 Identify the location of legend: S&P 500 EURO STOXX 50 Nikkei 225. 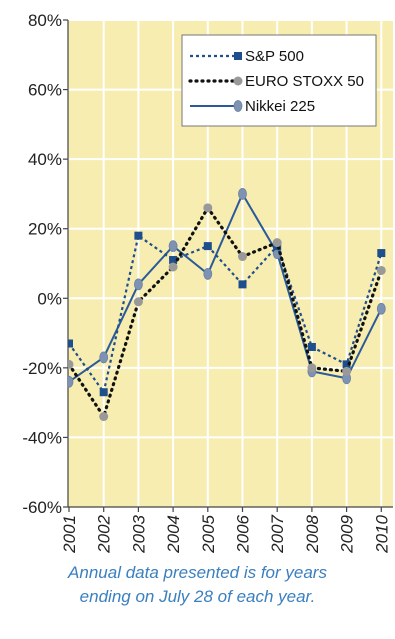
(279, 80).